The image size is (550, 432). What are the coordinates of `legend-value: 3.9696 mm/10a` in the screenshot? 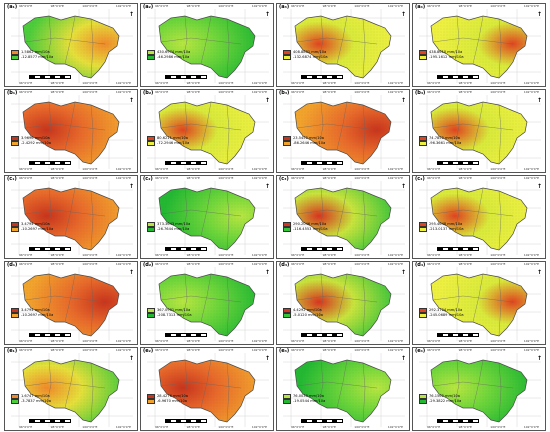 It's located at (35, 138).